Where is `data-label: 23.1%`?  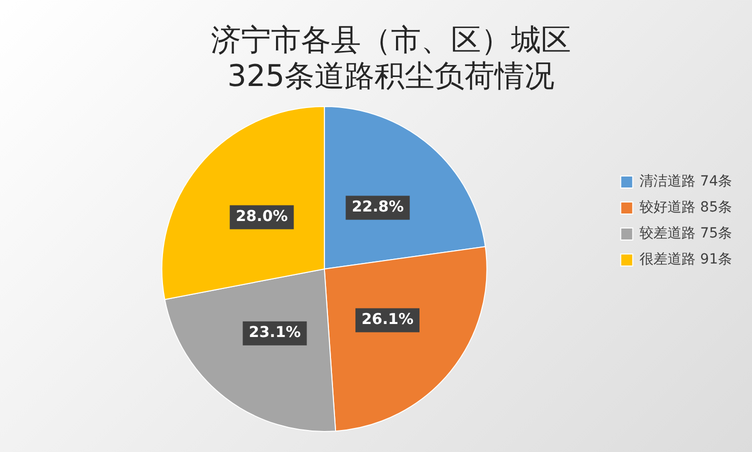 data-label: 23.1% is located at coordinates (274, 332).